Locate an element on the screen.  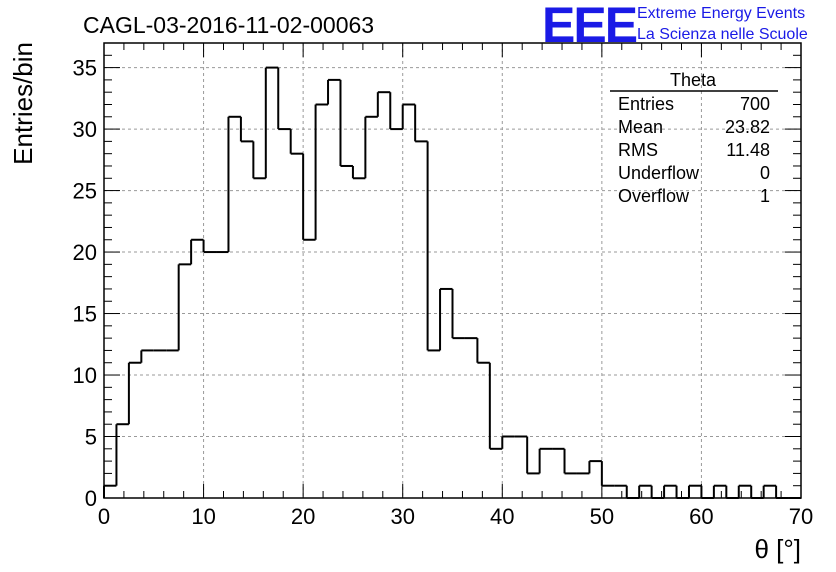
logo-line-1: Extreme Energy Events is located at coordinates (721, 13).